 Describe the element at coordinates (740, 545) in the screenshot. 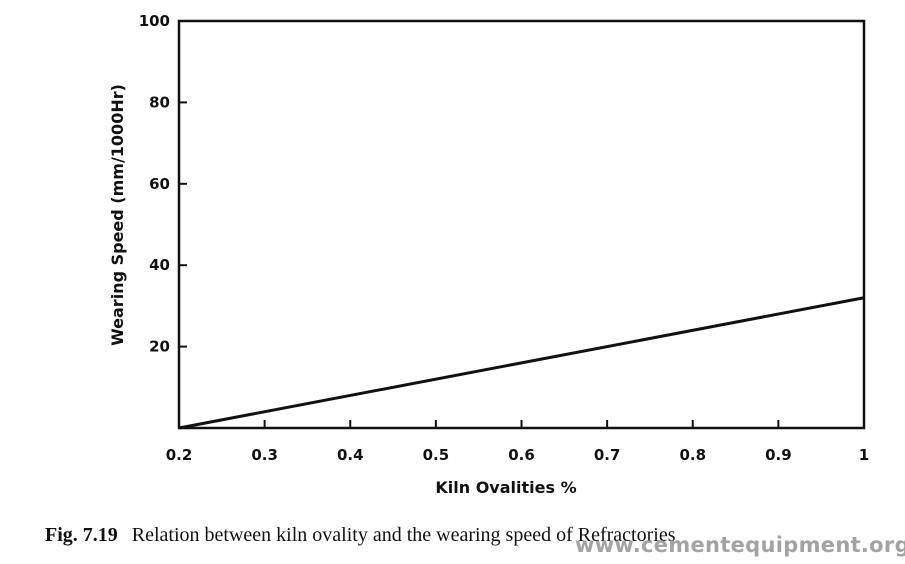

I see `watermark: www.cementequipment.org` at that location.